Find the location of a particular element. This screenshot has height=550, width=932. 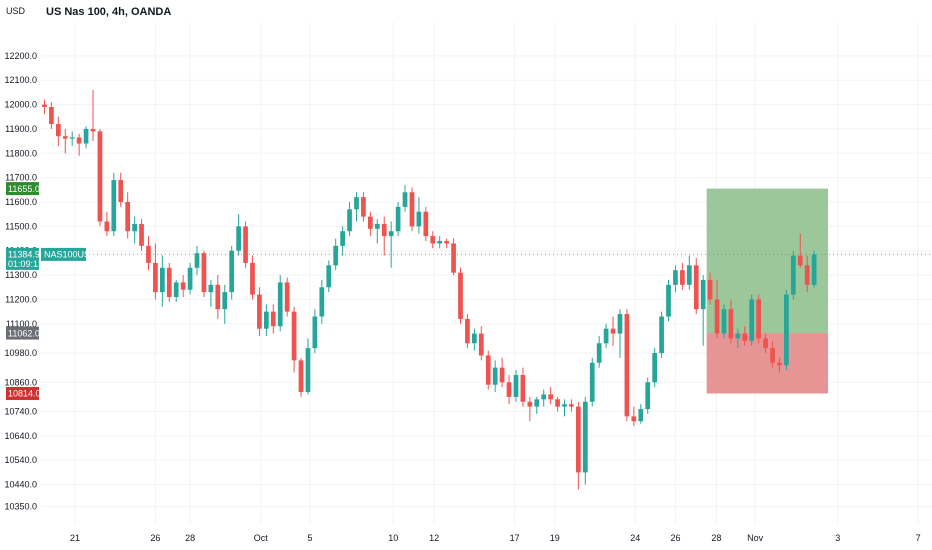

y-tick-label: 11800.0 is located at coordinates (21, 153).